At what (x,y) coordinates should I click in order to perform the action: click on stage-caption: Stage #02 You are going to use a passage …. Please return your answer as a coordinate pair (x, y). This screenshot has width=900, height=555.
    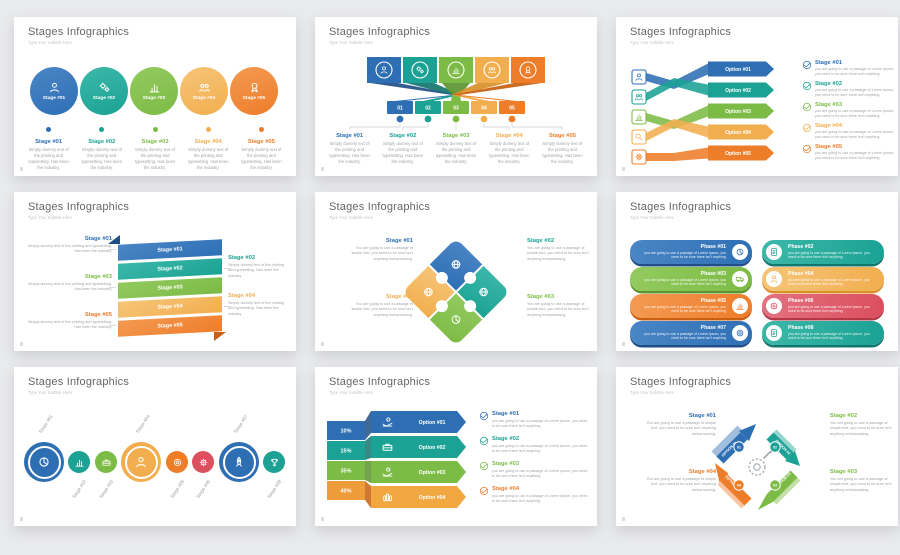
    Looking at the image, I should click on (558, 249).